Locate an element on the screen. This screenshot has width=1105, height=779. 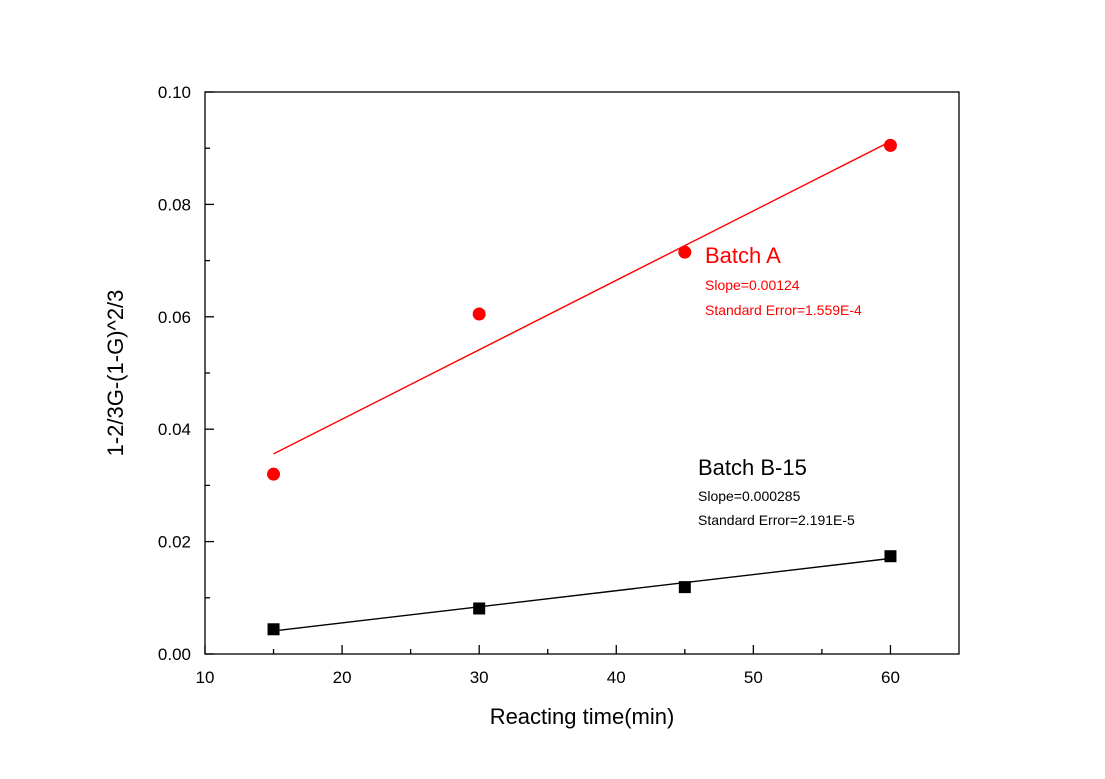
y-axis-ticks: 0.00 0.02 0.04 0.06 0.08 0.10 is located at coordinates (186, 373).